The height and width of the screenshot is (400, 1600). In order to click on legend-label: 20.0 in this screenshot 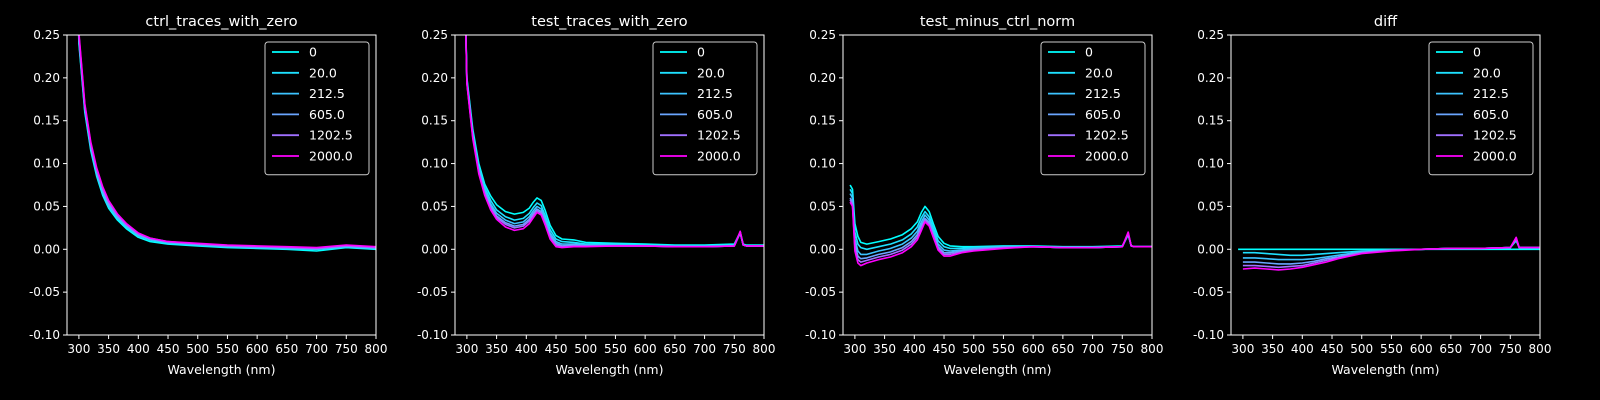, I will do `click(323, 72)`.